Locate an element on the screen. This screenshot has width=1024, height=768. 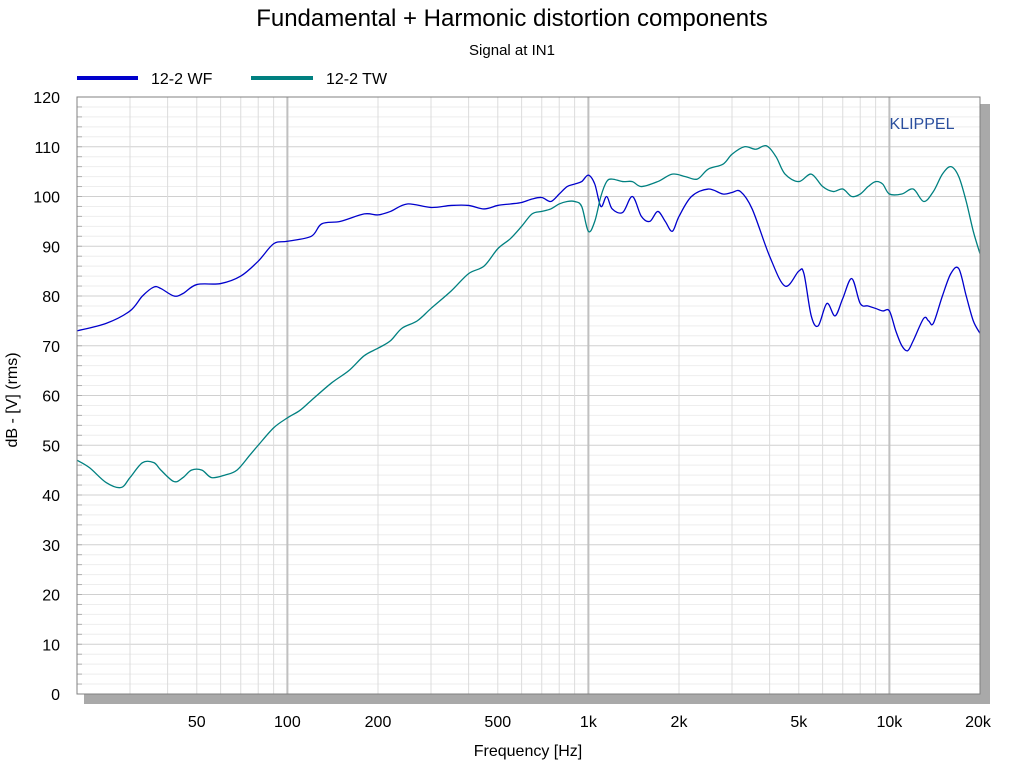
y-axis-label: dB - [V] (rms) is located at coordinates (12, 399).